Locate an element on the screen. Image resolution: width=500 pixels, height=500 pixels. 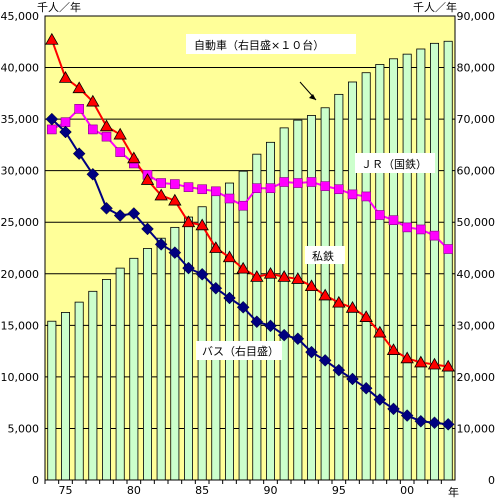
x-axis-unit: 年 is located at coordinates (453, 492).